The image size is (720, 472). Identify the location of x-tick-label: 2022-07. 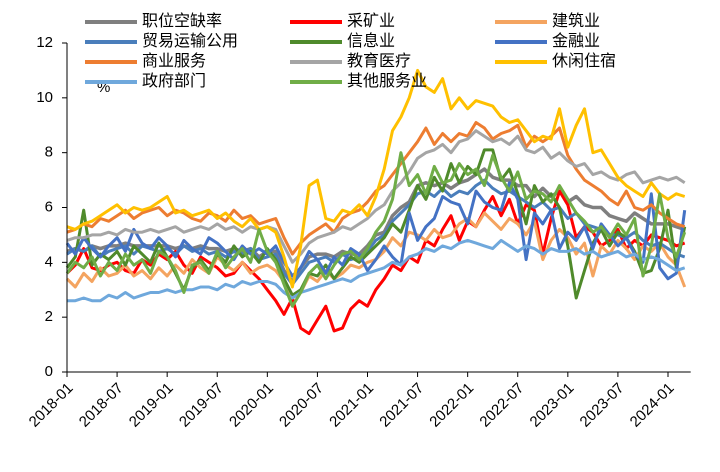
(501, 405).